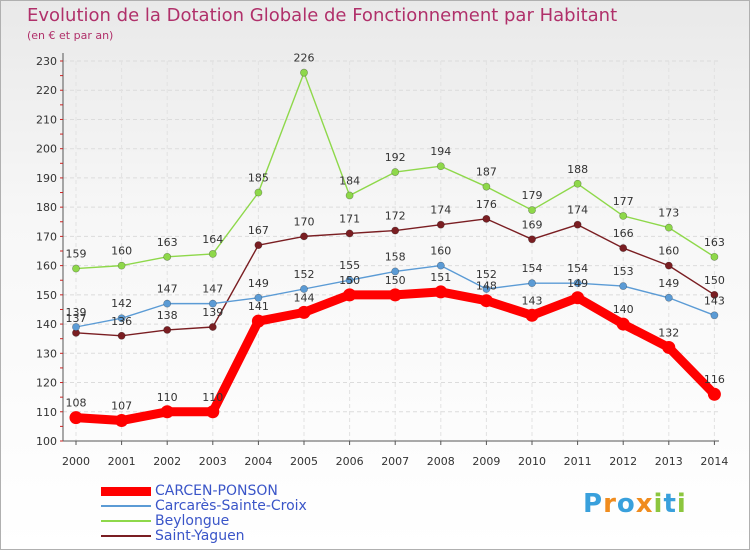 The height and width of the screenshot is (550, 750). Describe the element at coordinates (440, 151) in the screenshot. I see `data-label: 194` at that location.